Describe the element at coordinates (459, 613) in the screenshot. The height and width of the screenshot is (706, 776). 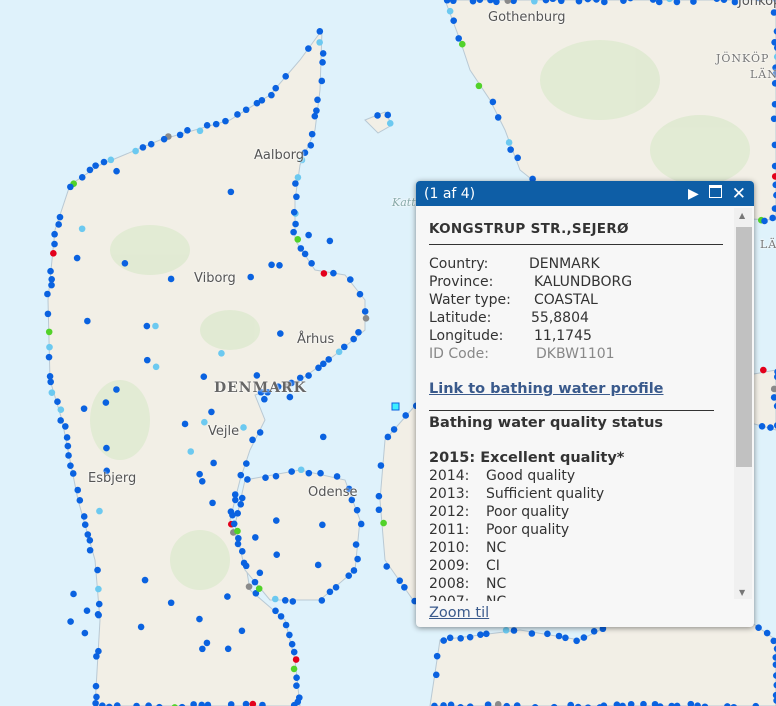
I see `zoom-to-link: Zoom til` at that location.